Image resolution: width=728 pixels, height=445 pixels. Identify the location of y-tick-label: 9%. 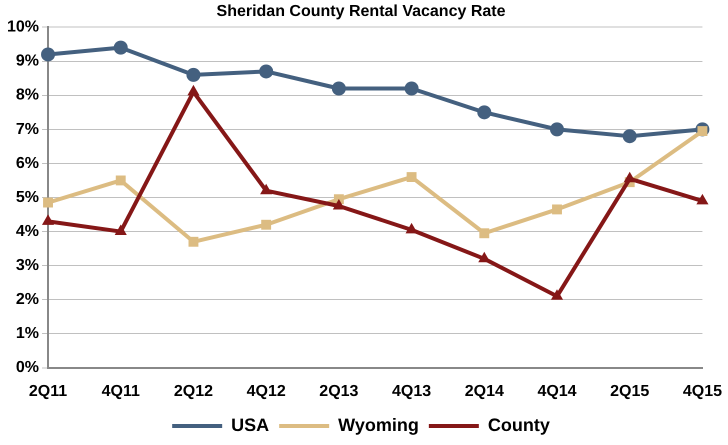
(28, 61).